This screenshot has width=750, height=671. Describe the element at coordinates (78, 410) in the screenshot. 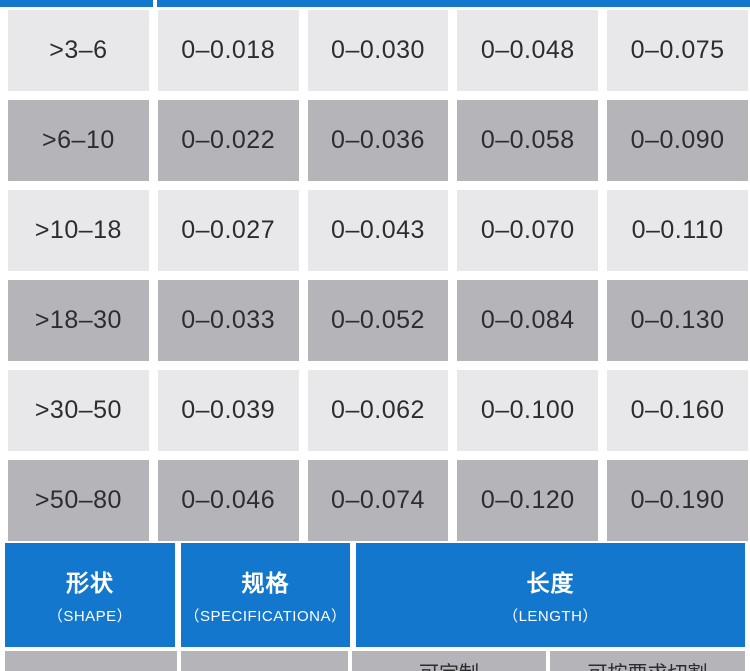

I see `range-cell: >30–50` at that location.